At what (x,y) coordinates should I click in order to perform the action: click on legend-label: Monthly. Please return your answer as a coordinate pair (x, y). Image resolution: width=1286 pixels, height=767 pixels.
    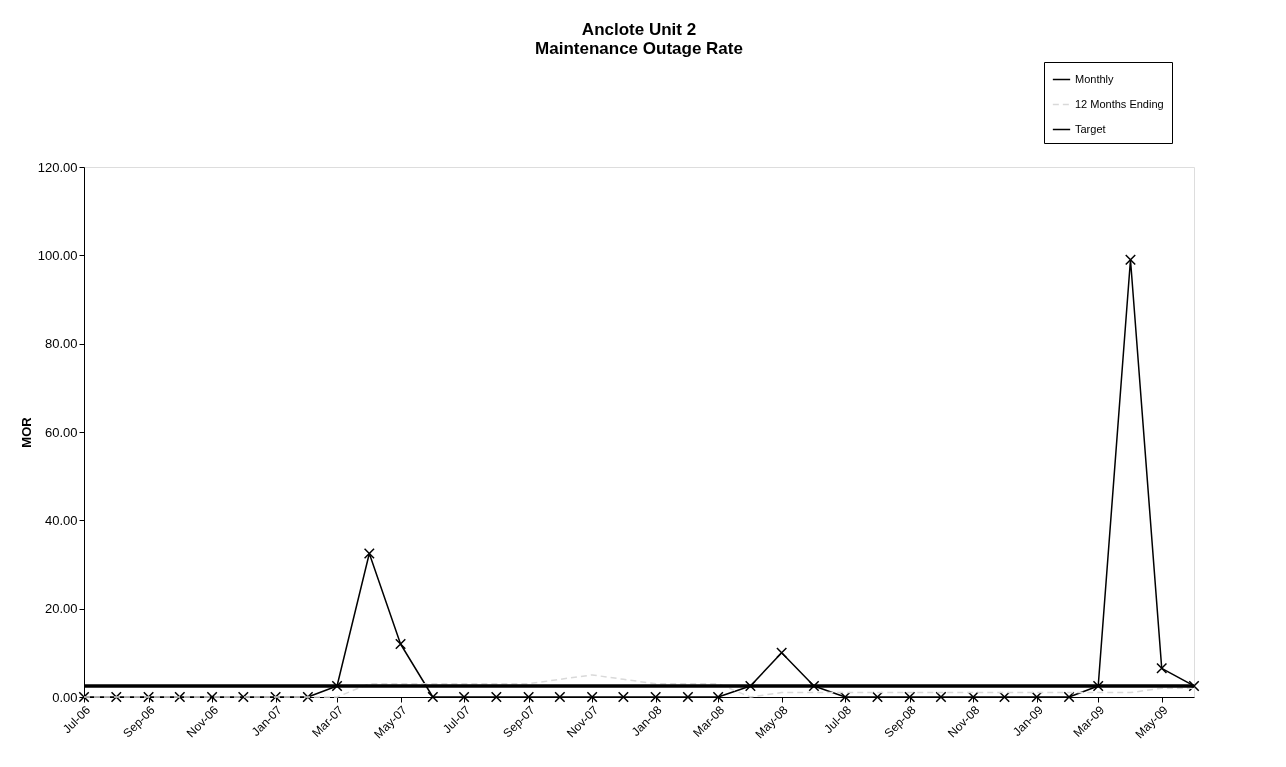
    Looking at the image, I should click on (1095, 78).